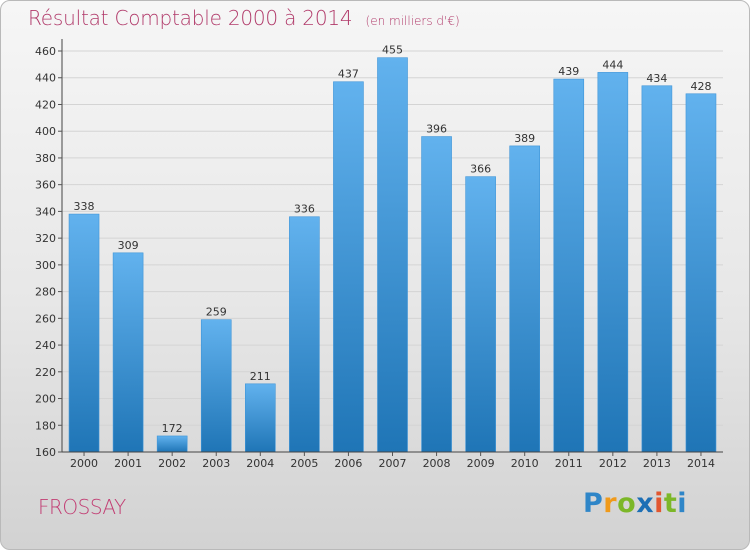  I want to click on data-label-2003: 259, so click(216, 312).